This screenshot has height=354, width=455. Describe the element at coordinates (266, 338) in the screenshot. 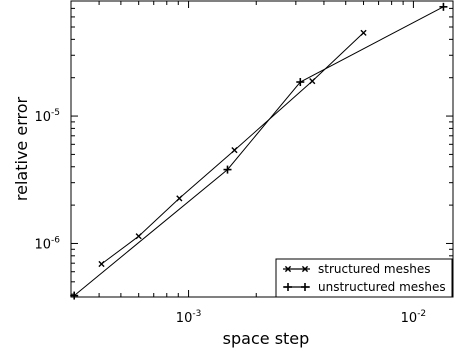

I see `x-axis-label: space step` at that location.